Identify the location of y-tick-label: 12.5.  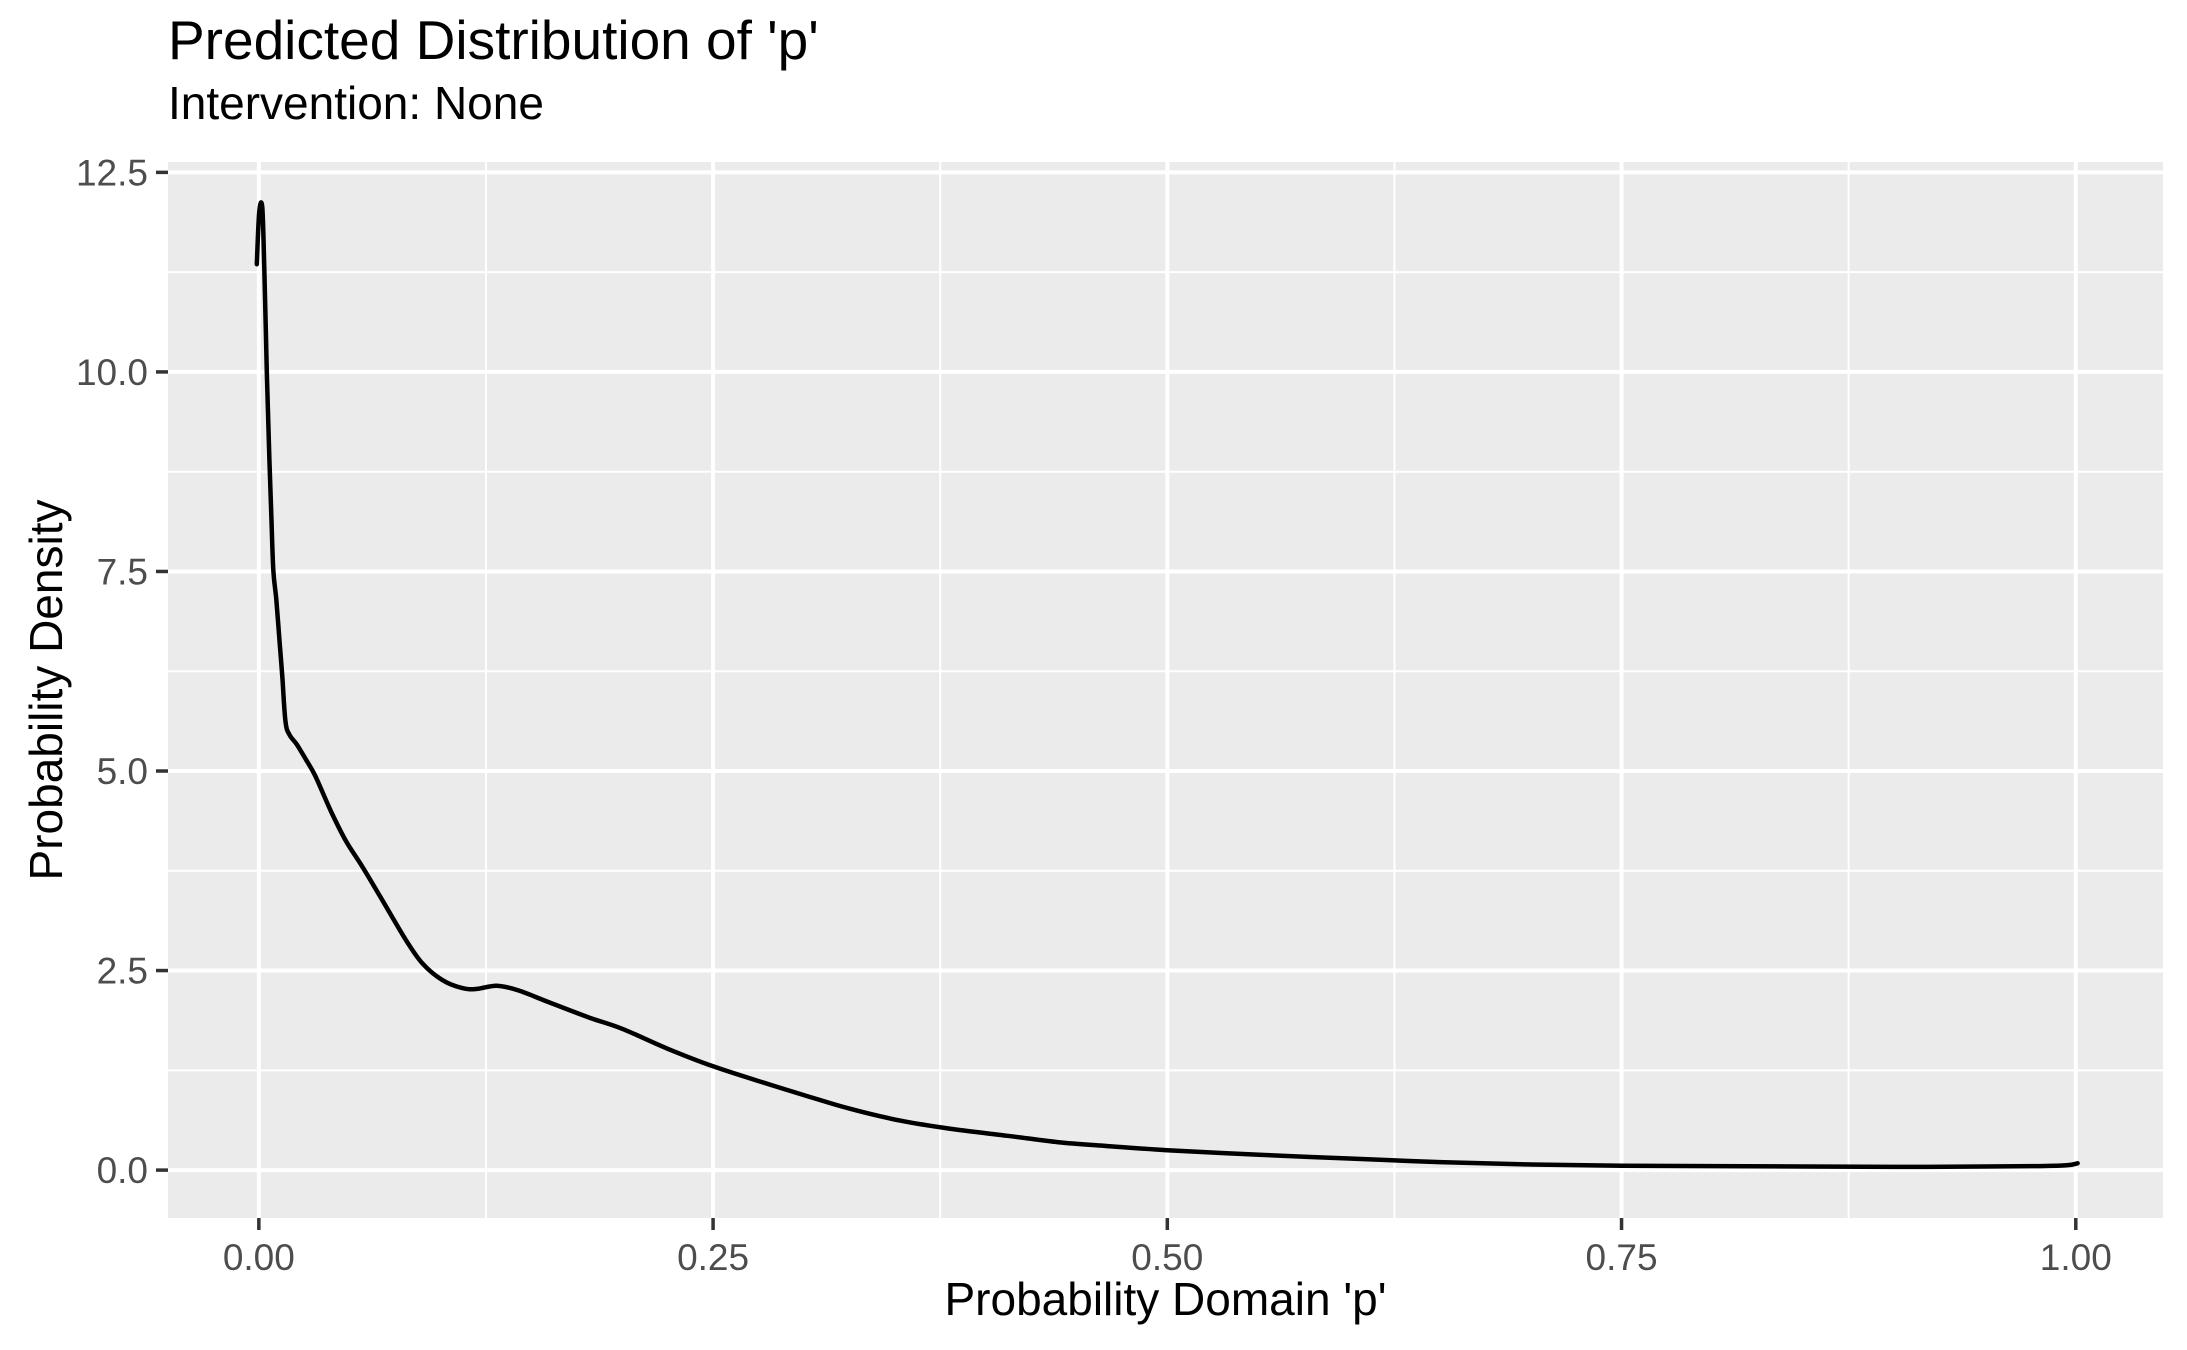
(112, 172).